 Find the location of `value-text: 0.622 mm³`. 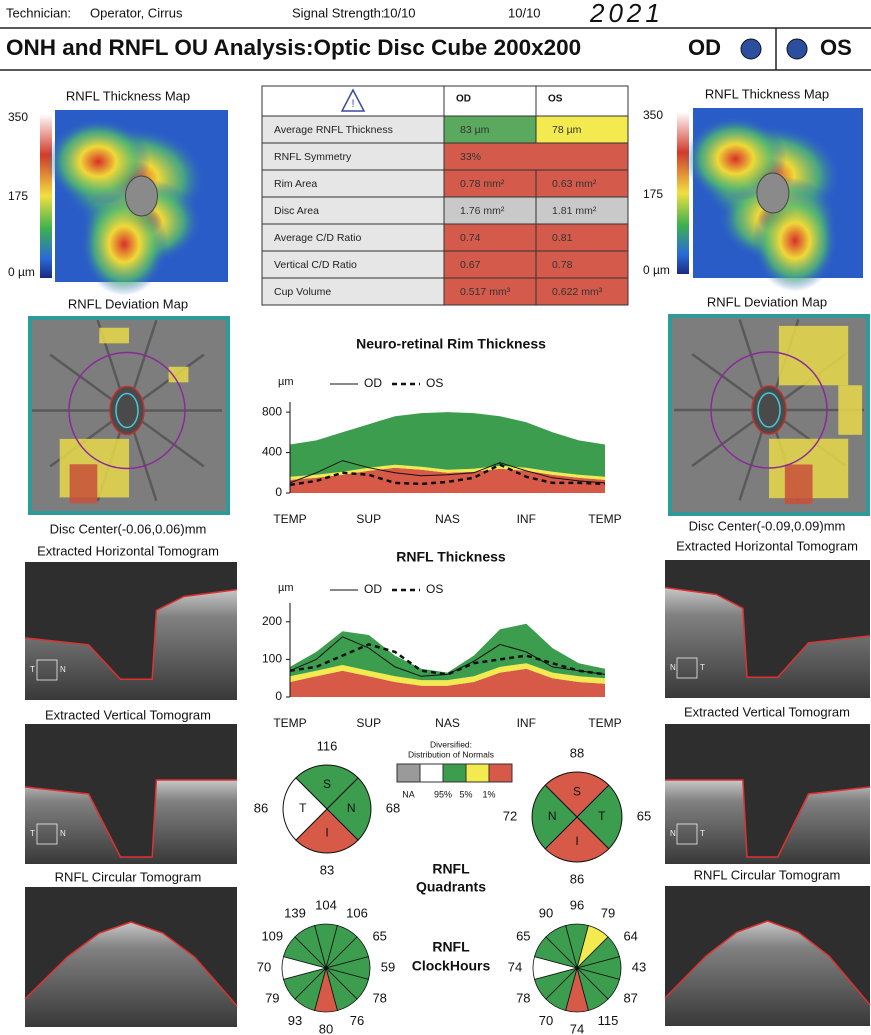

value-text: 0.622 mm³ is located at coordinates (577, 292).